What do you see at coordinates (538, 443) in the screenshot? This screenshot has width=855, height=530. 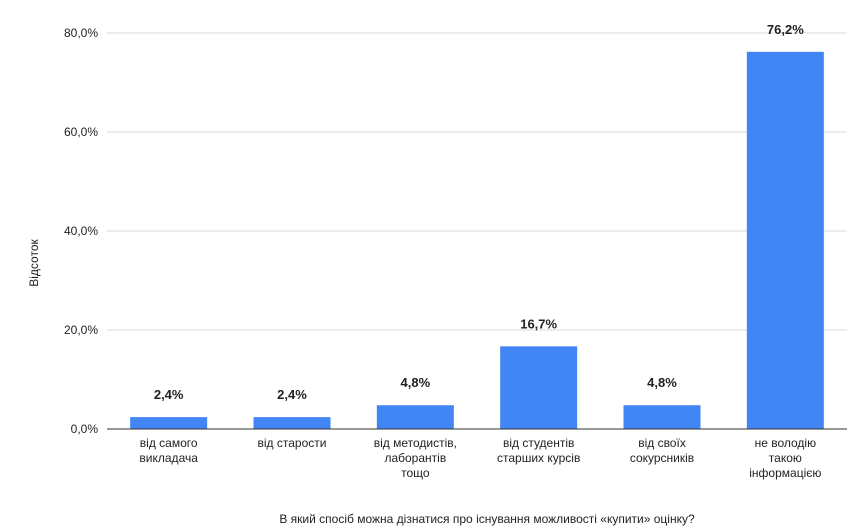 I see `x-tick-label: від студентів` at bounding box center [538, 443].